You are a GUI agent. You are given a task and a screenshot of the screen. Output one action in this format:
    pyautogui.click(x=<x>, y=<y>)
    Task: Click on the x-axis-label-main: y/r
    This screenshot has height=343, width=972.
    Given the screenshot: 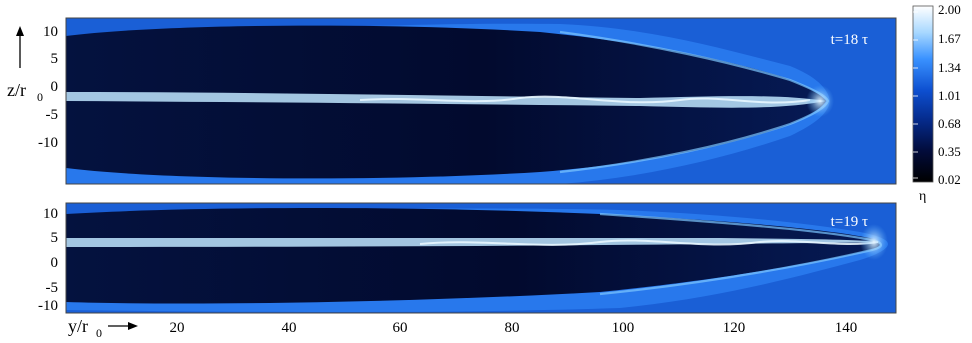 What is the action you would take?
    pyautogui.click(x=78, y=326)
    